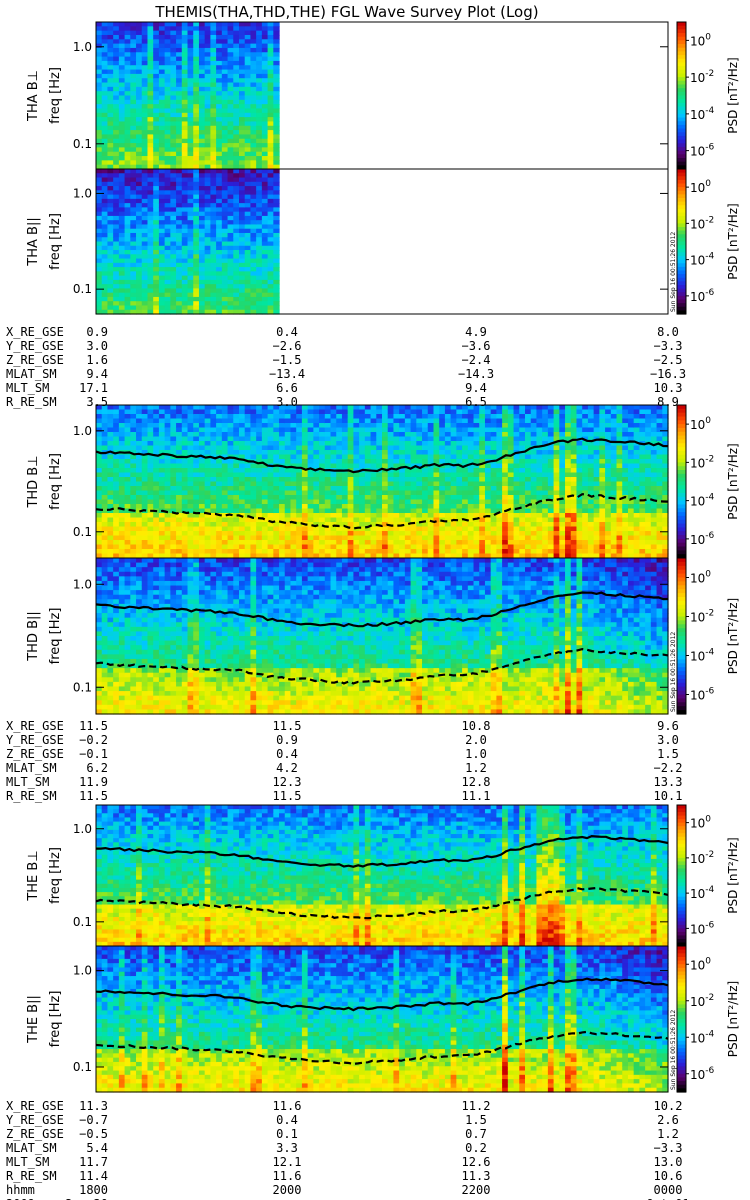  Describe the element at coordinates (702, 151) in the screenshot. I see `colorbar-tick-label: 10-6` at that location.